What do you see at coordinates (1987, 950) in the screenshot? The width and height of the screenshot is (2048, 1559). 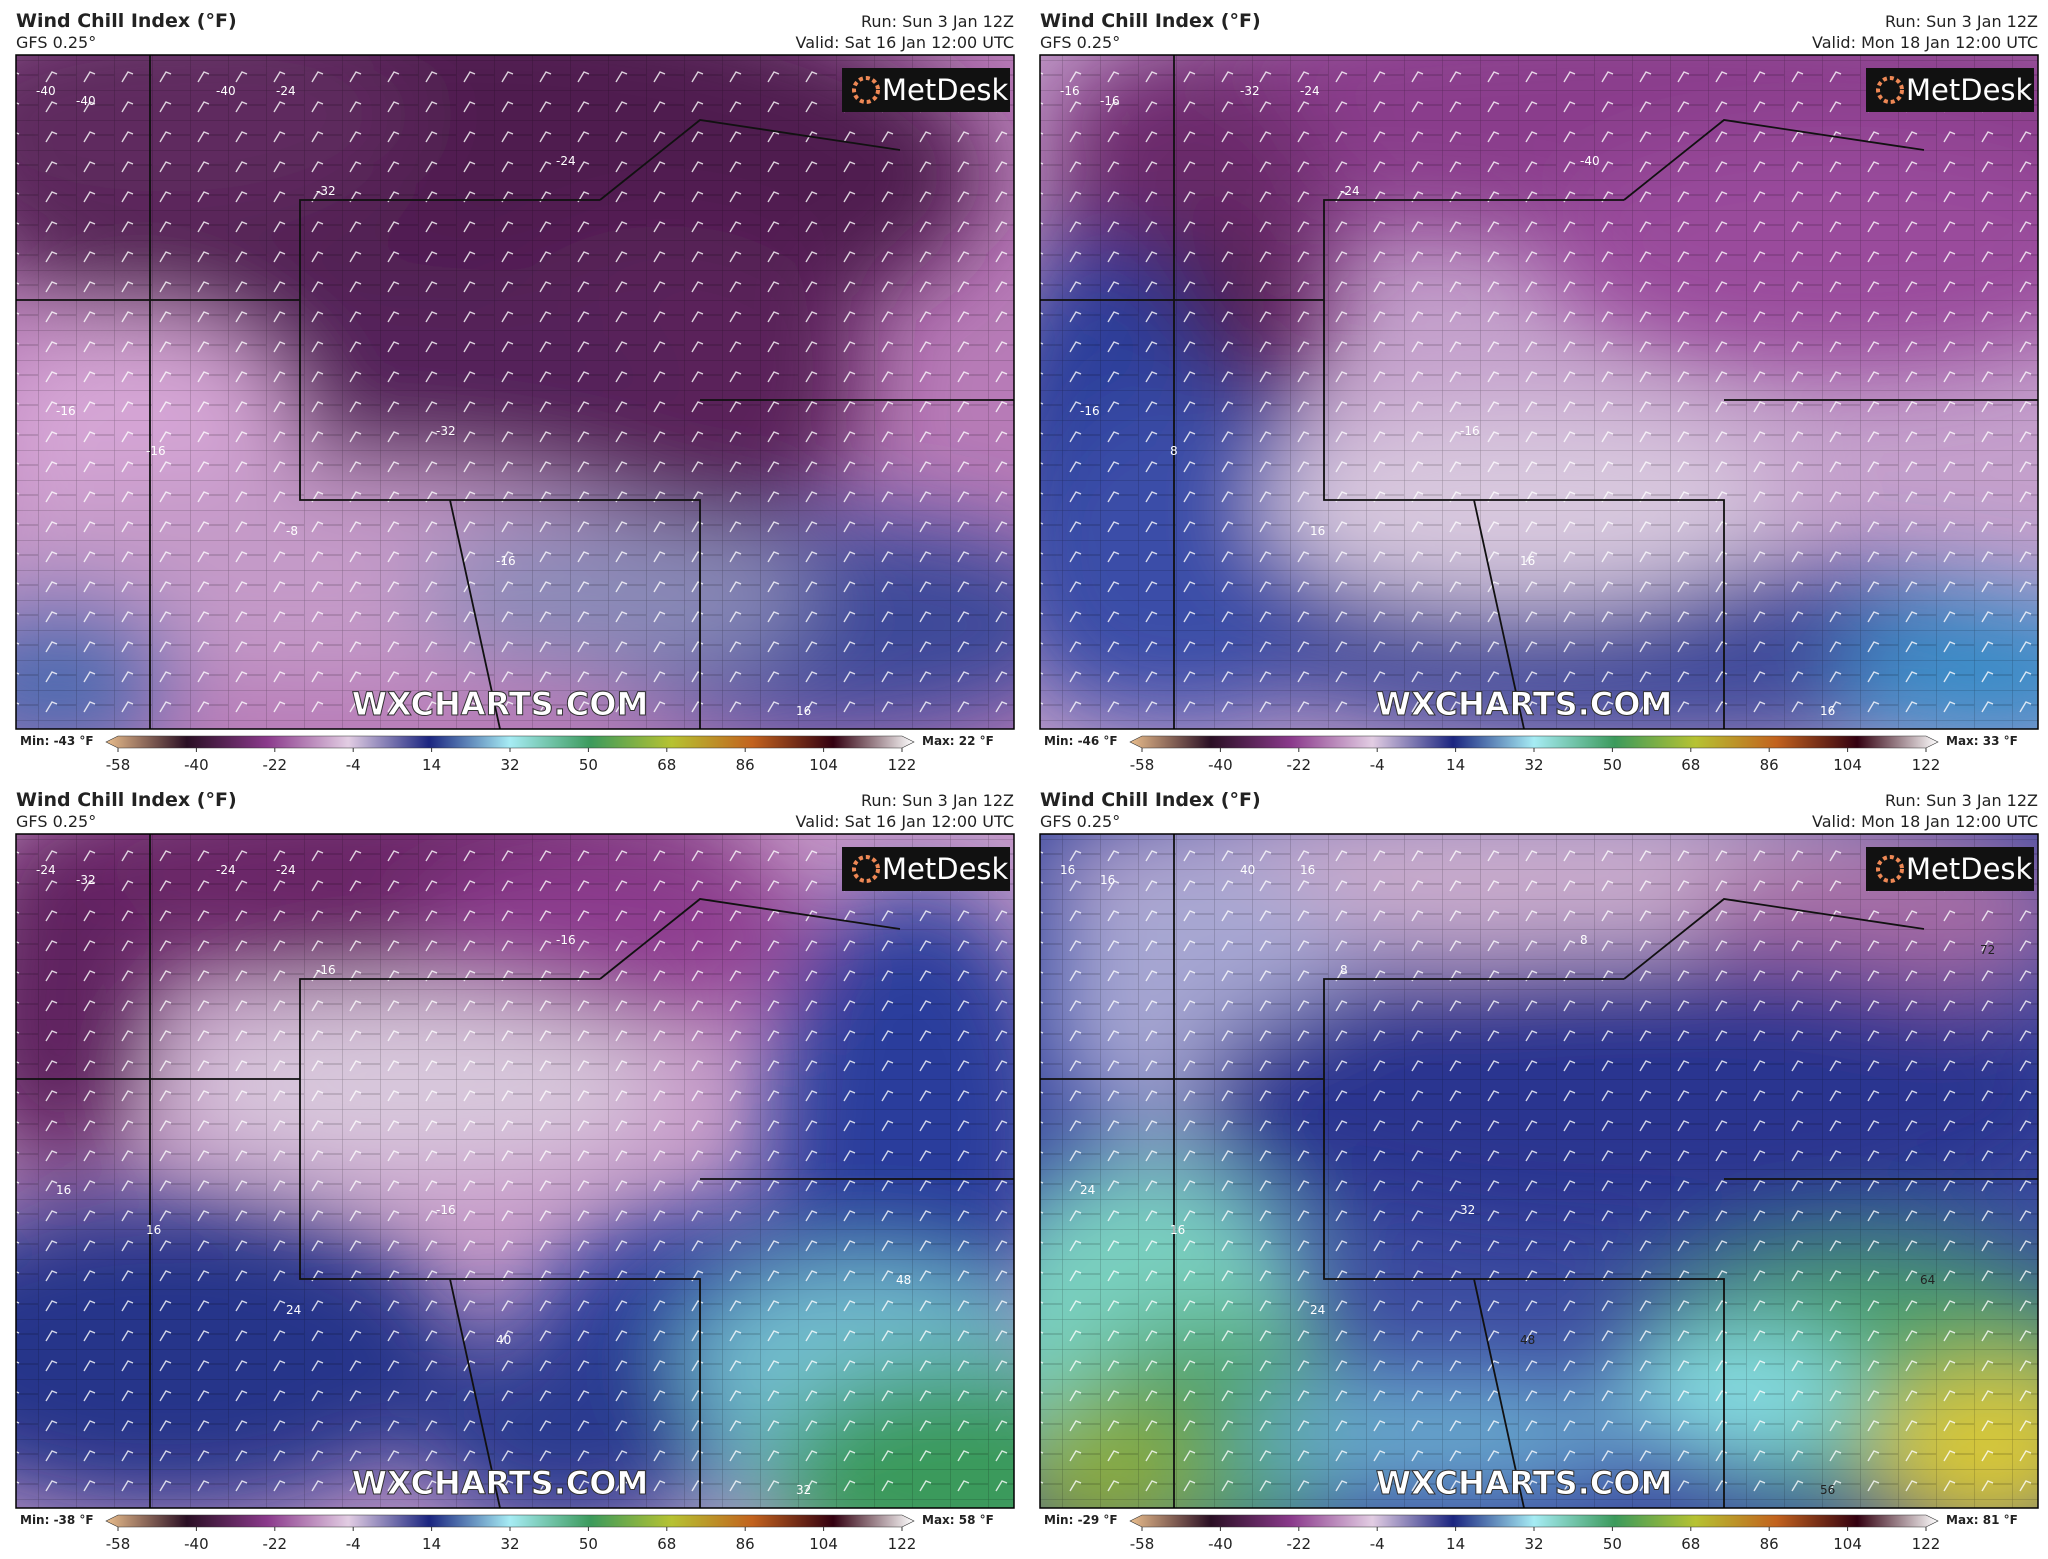 I see `contour-label: 72` at bounding box center [1987, 950].